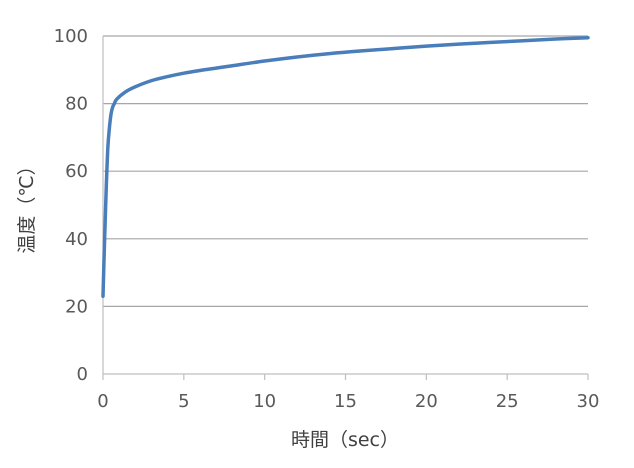 The width and height of the screenshot is (634, 468). What do you see at coordinates (102, 401) in the screenshot?
I see `x-tick-label: 0` at bounding box center [102, 401].